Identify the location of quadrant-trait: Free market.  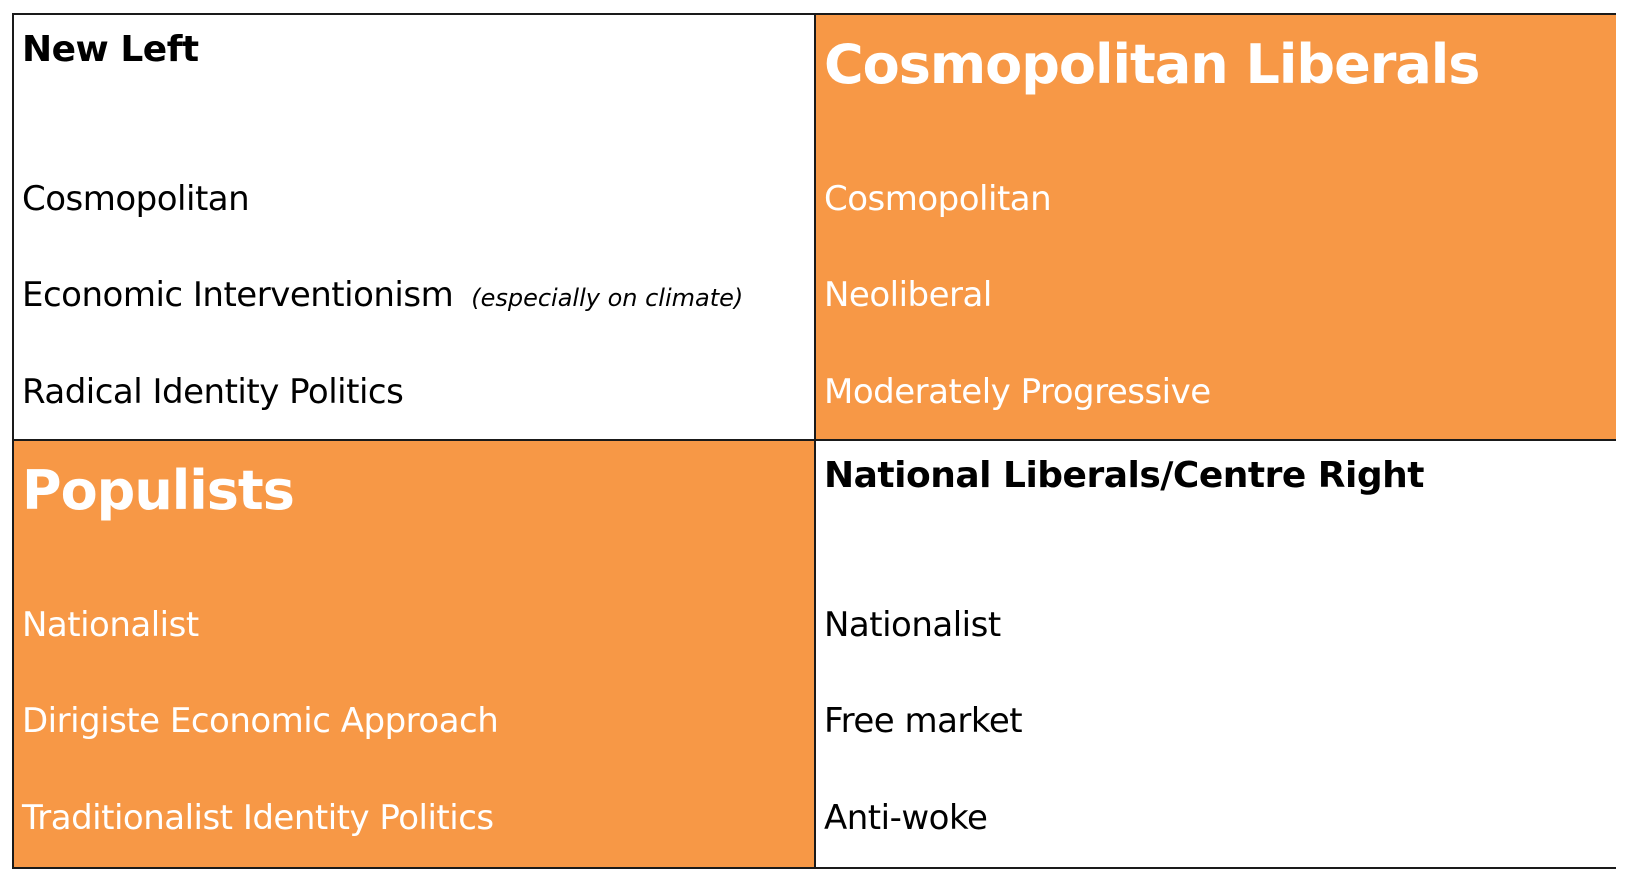
(923, 721).